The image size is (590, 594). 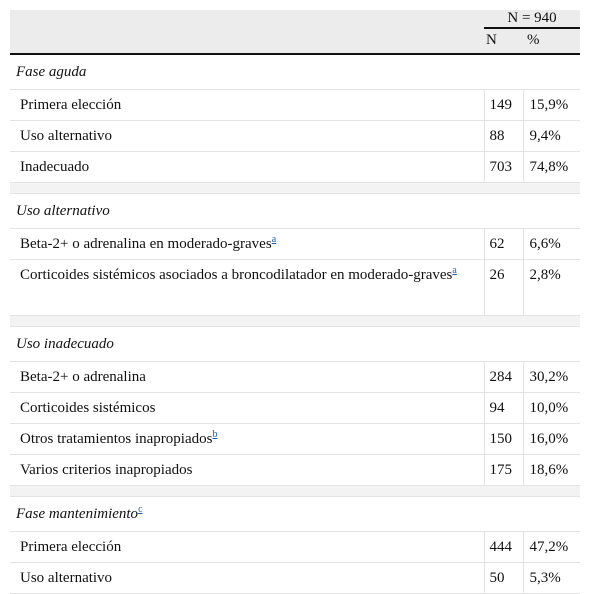 What do you see at coordinates (146, 244) in the screenshot?
I see `row-label: Beta-2+ o adrenalina en moderado-graves` at bounding box center [146, 244].